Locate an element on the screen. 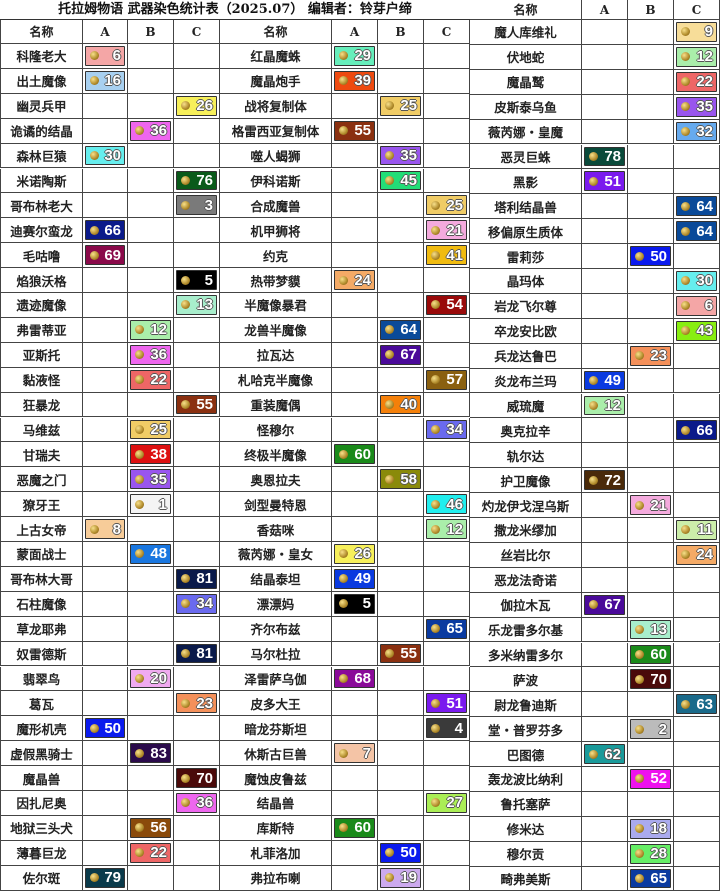 This screenshot has height=891, width=720. monster-name: 合成魔兽 is located at coordinates (276, 206).